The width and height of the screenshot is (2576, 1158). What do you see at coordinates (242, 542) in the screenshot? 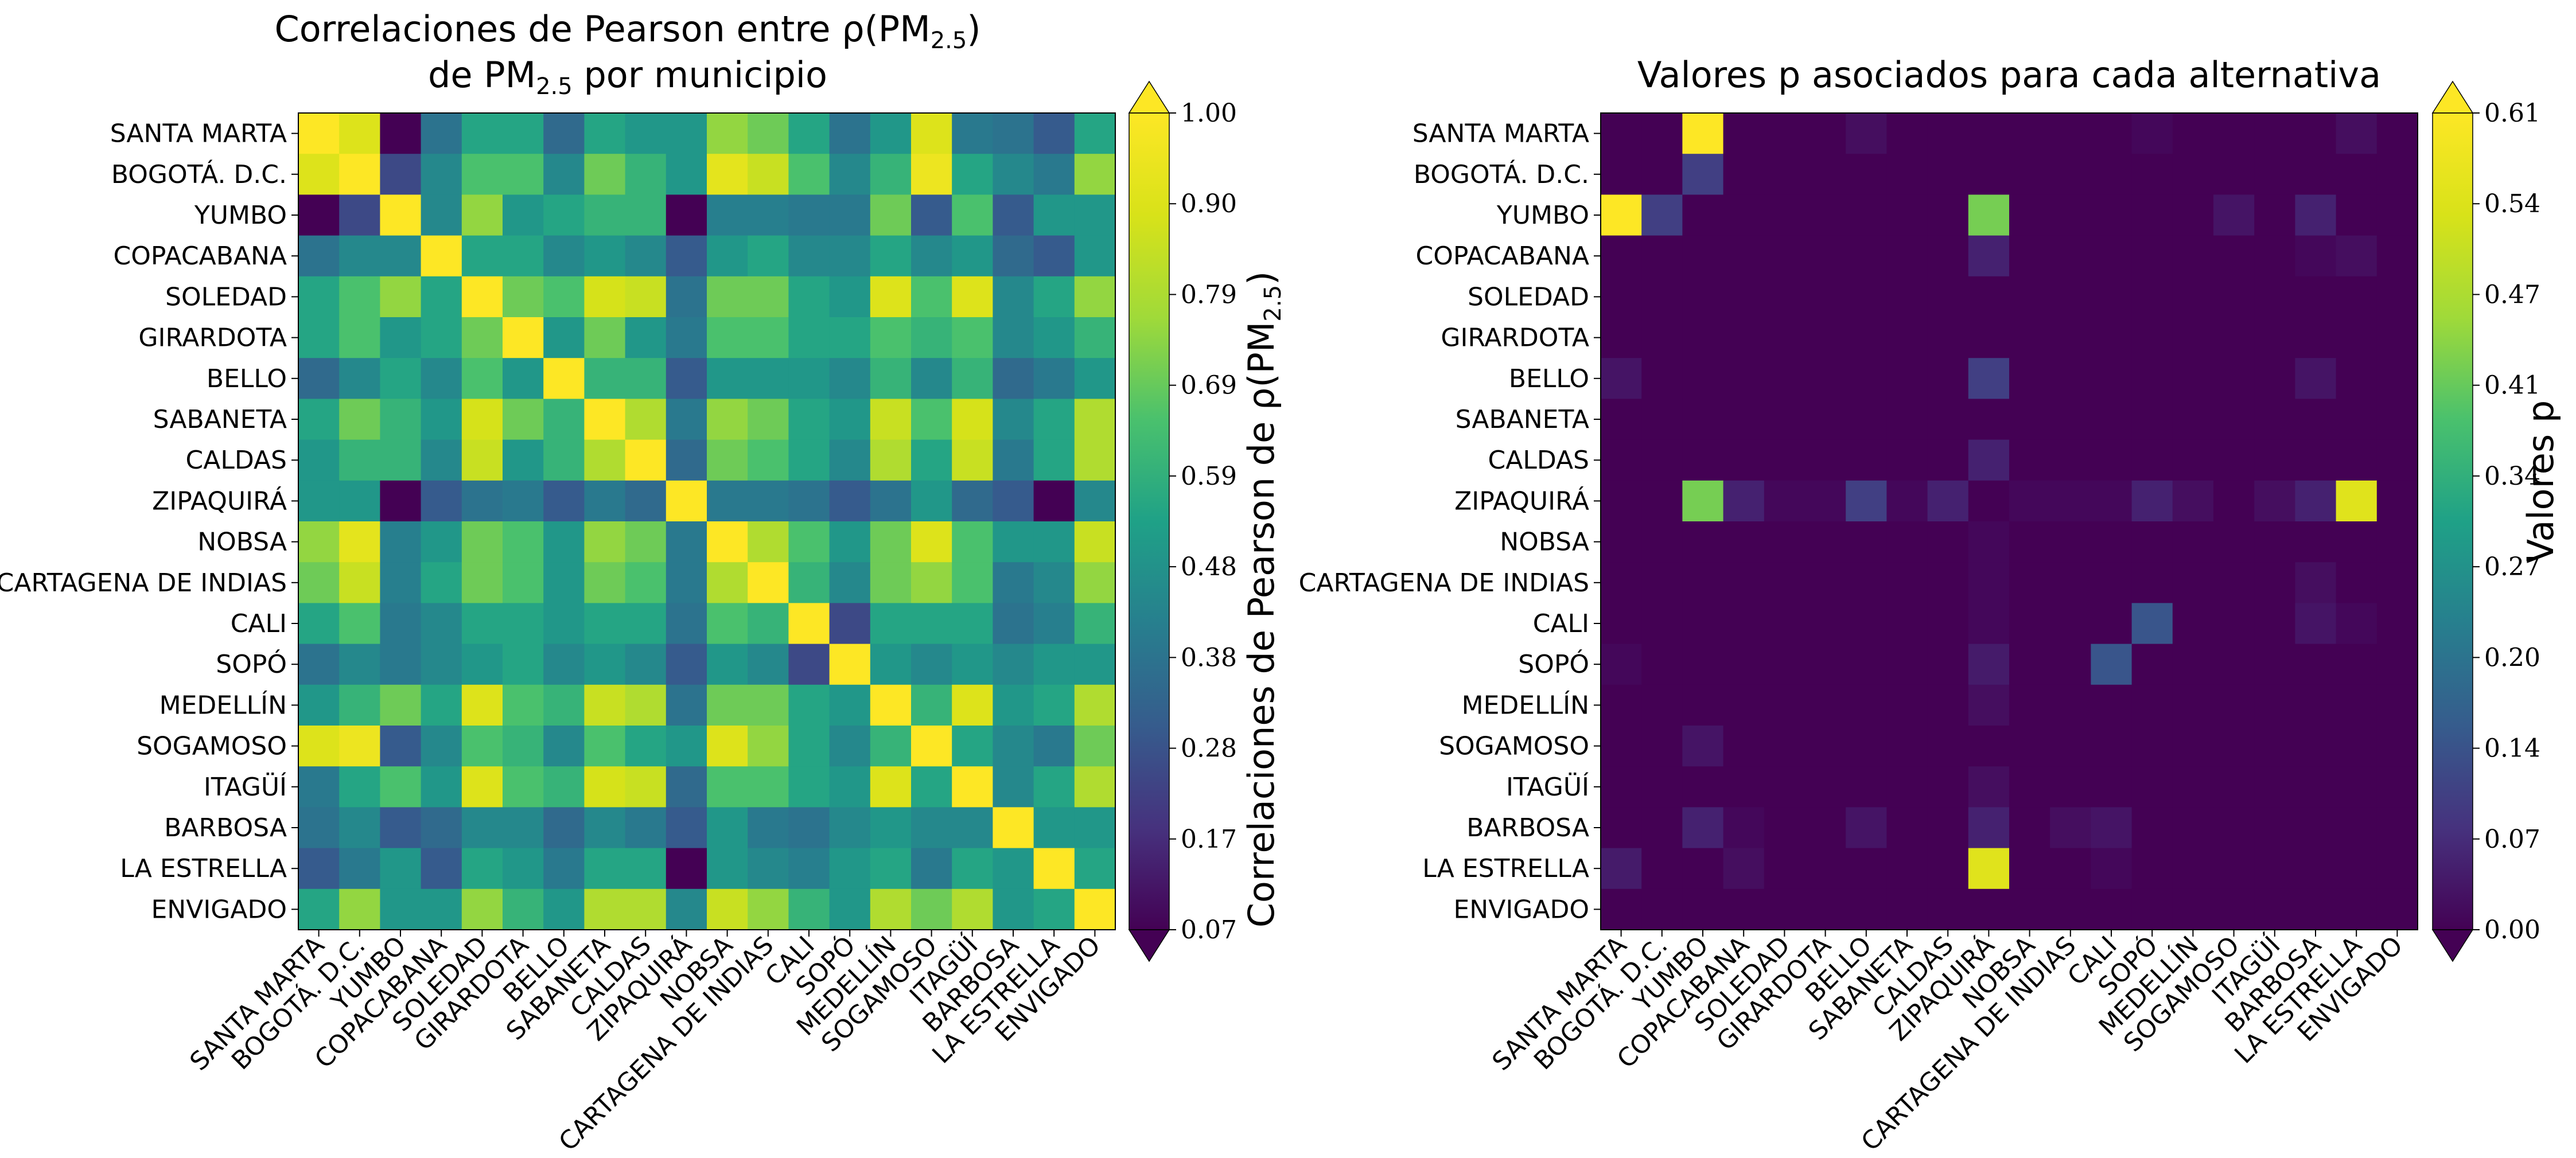
I see `y-tick-label: NOBSA` at bounding box center [242, 542].